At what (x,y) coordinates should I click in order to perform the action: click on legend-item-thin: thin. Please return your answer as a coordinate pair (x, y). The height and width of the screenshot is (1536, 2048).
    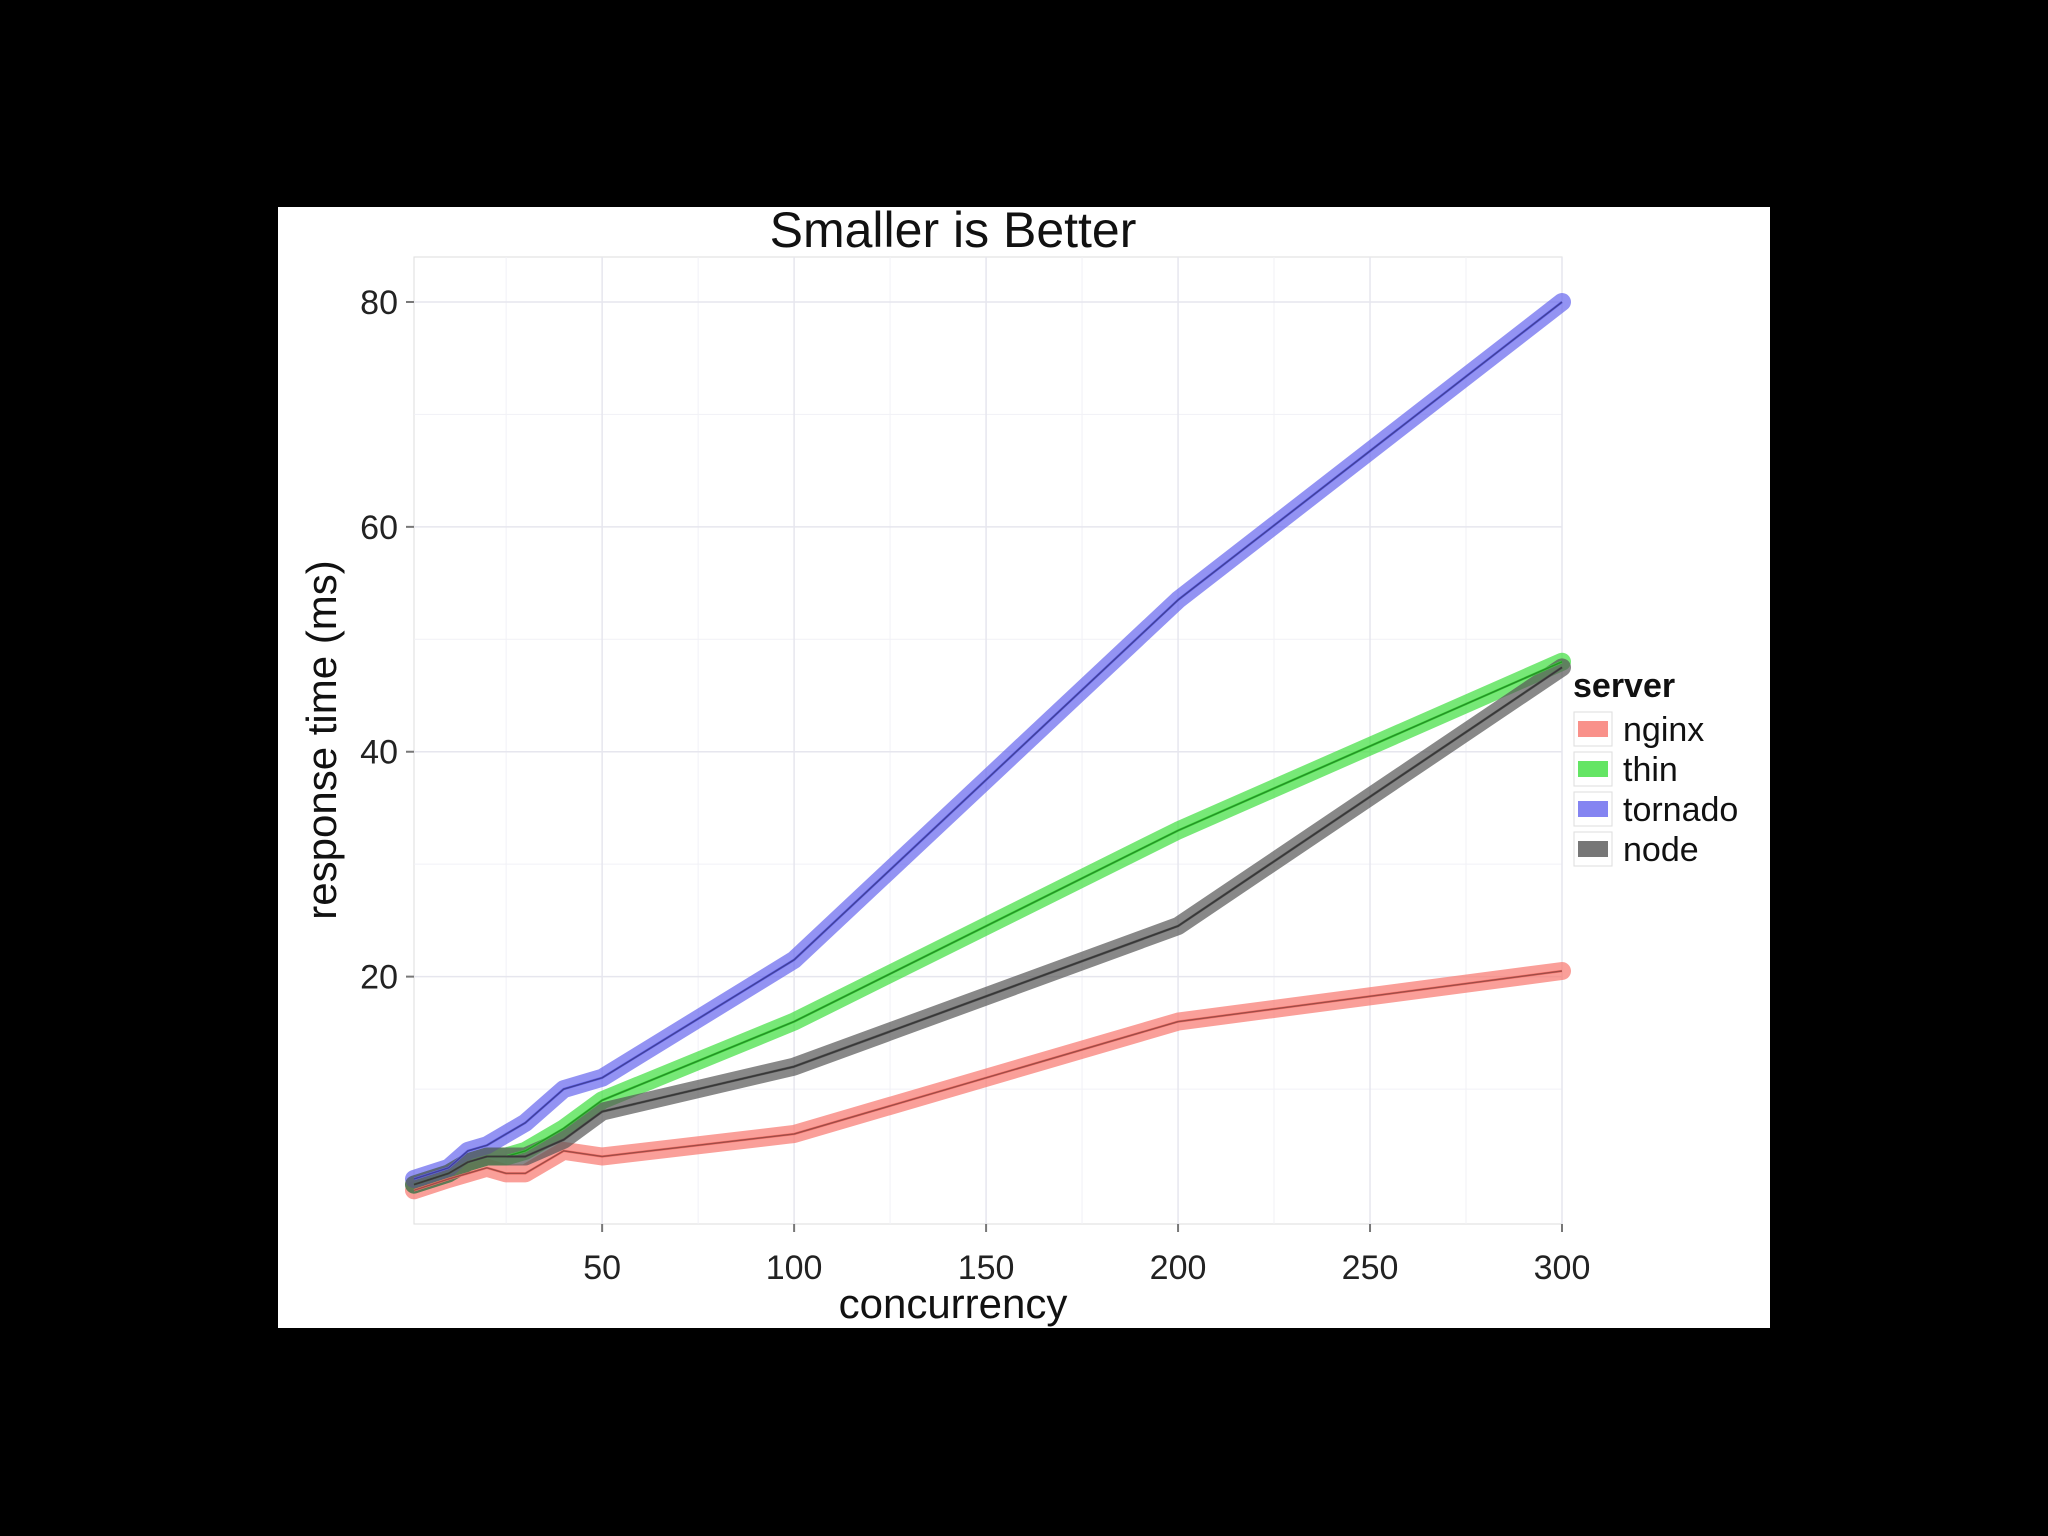
    Looking at the image, I should click on (1625, 770).